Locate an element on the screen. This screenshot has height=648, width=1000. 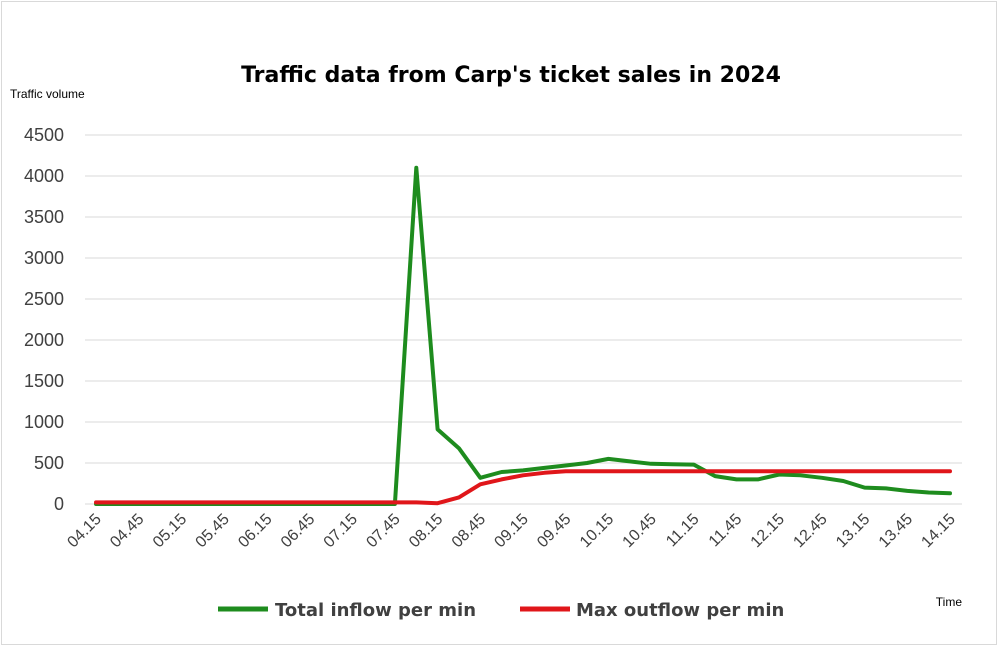
legend-label: Max outflow per min is located at coordinates (680, 610).